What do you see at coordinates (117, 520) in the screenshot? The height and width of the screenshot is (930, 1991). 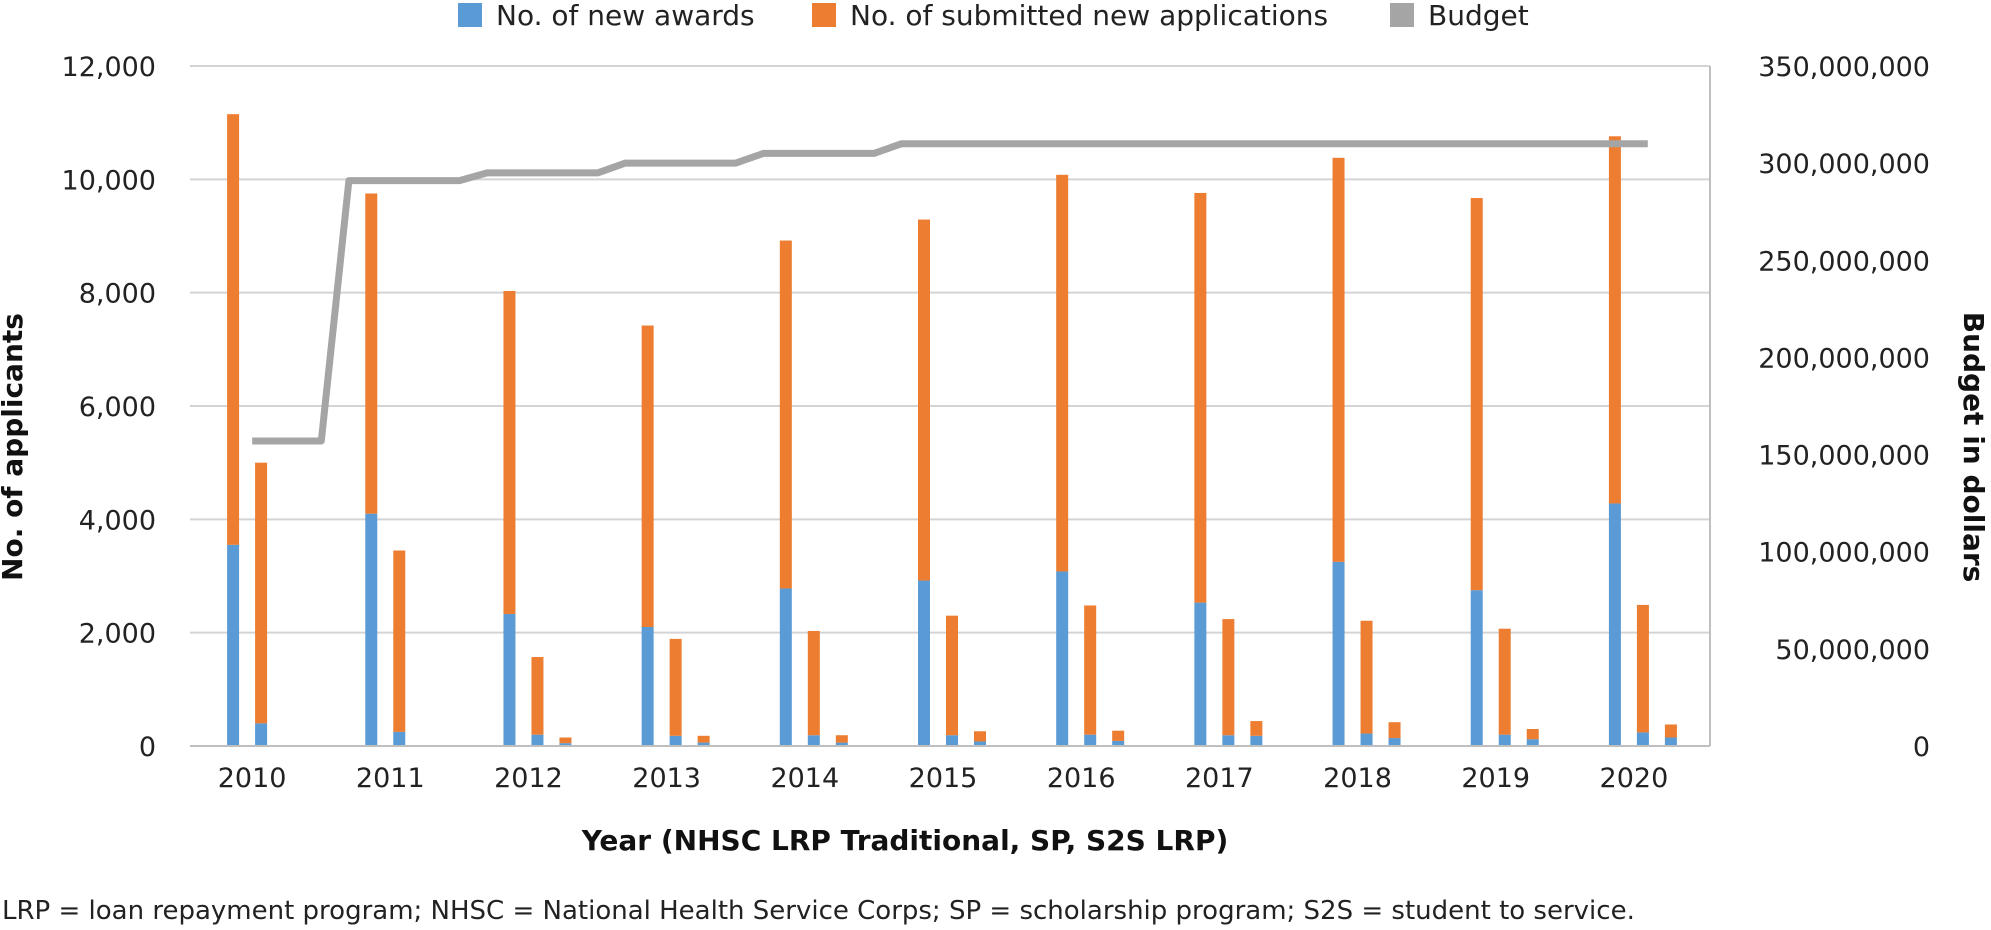 I see `y-tick-label: 4,000` at bounding box center [117, 520].